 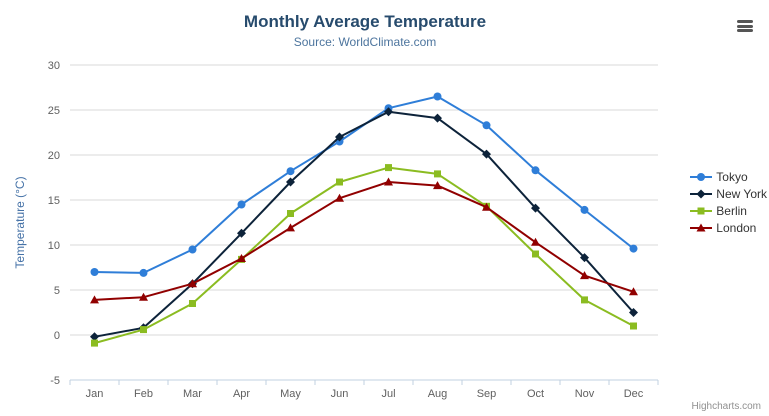 What do you see at coordinates (741, 194) in the screenshot?
I see `legend-label-new-york: New York` at bounding box center [741, 194].